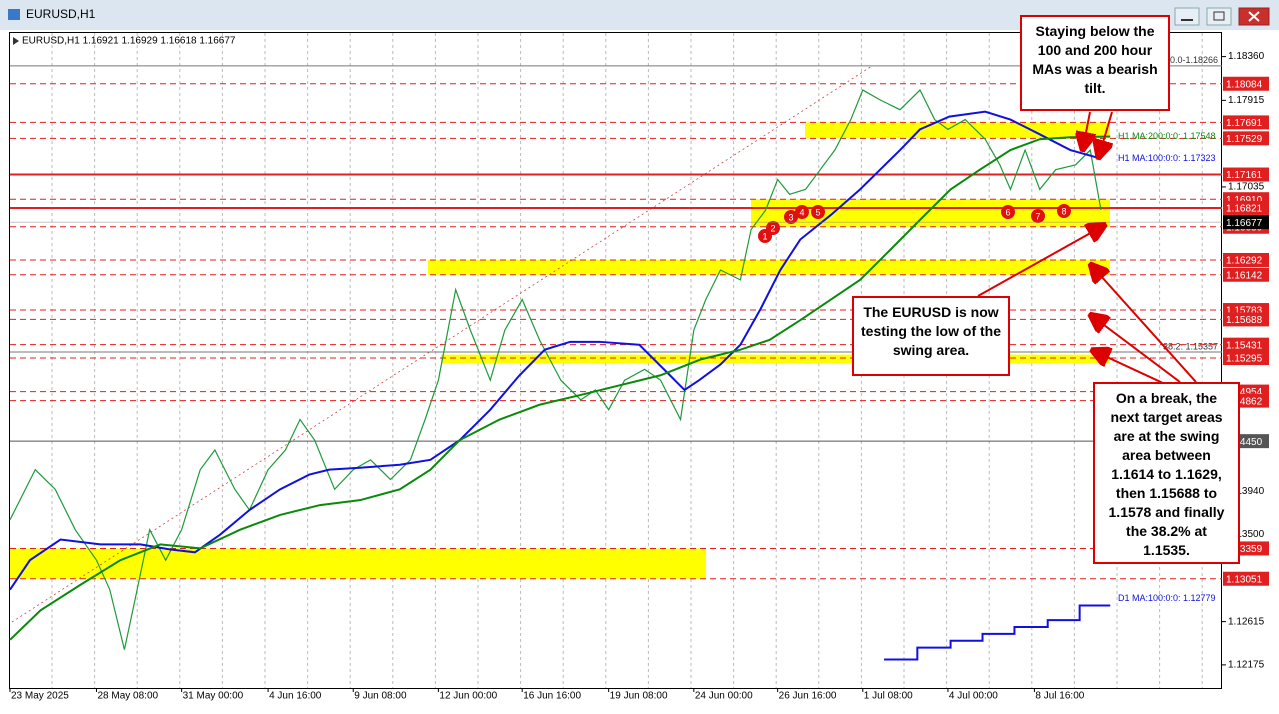 The height and width of the screenshot is (714, 1279). What do you see at coordinates (1254, 16) in the screenshot?
I see `close-icon` at bounding box center [1254, 16].